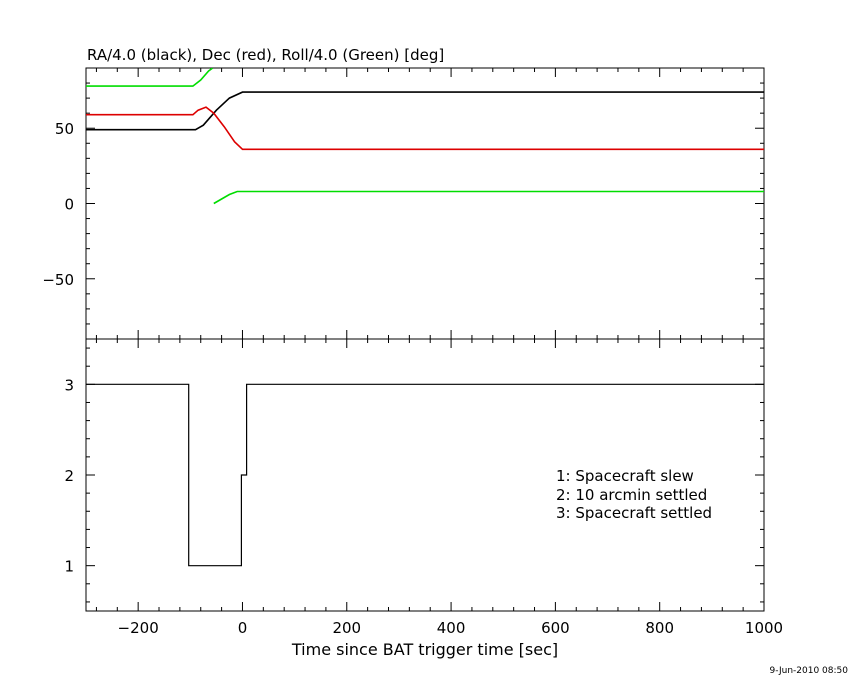 This screenshot has width=850, height=680. Describe the element at coordinates (69, 476) in the screenshot. I see `y-tick-label: 2` at that location.